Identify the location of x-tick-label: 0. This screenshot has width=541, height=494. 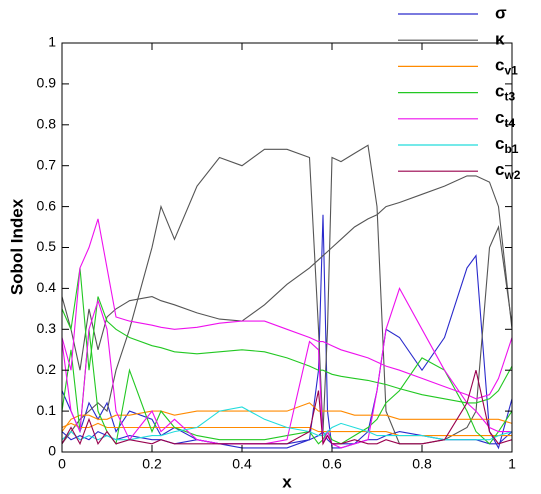
(62, 464).